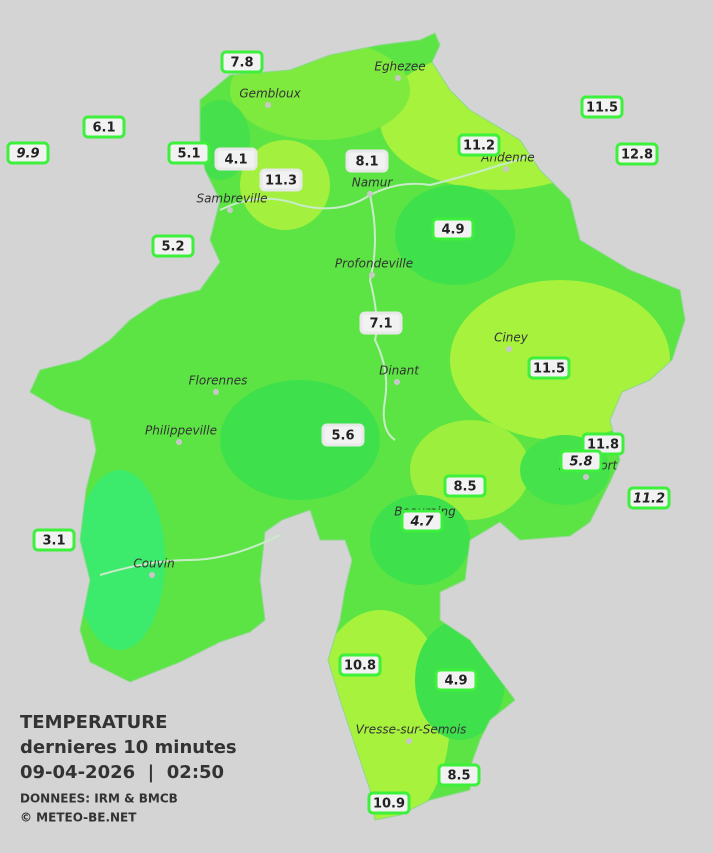  I want to click on legend-subtitle: dernieres 10 minutes, so click(128, 747).